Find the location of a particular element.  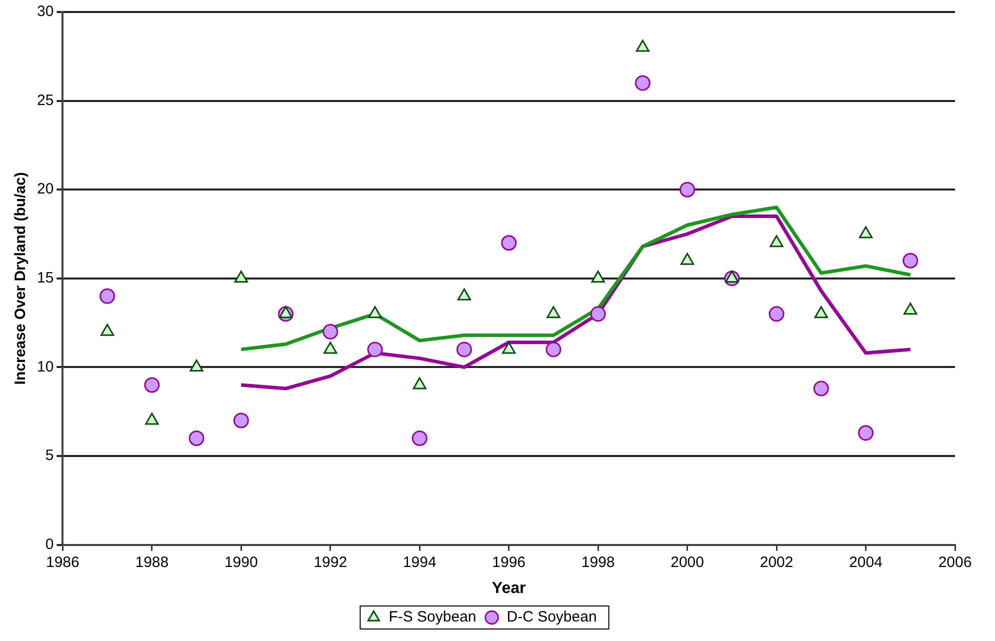

y-tick-label: 20 is located at coordinates (45, 189).